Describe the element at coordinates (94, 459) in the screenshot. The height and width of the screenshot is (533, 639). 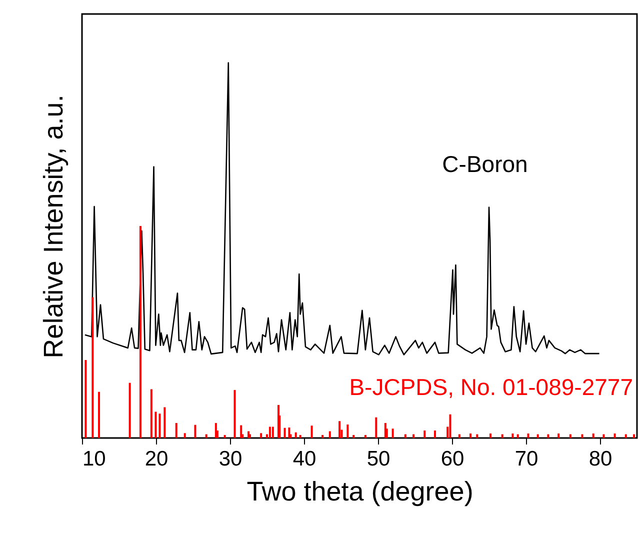
I see `x-tick-label: 10` at that location.